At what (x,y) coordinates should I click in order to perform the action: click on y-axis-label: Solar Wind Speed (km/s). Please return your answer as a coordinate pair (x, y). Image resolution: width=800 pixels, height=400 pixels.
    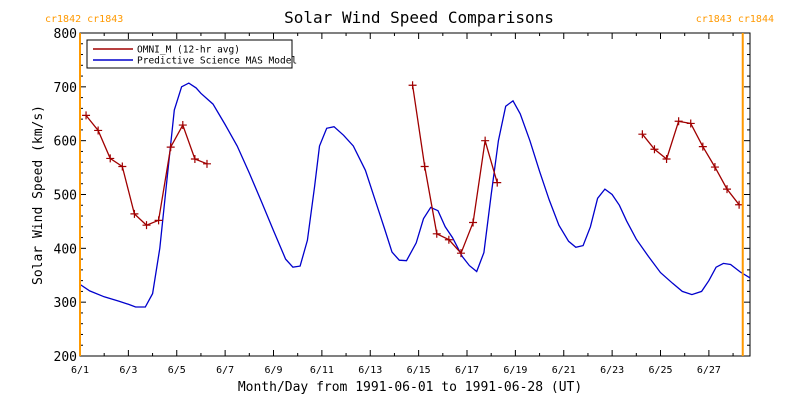
    Looking at the image, I should click on (38, 195).